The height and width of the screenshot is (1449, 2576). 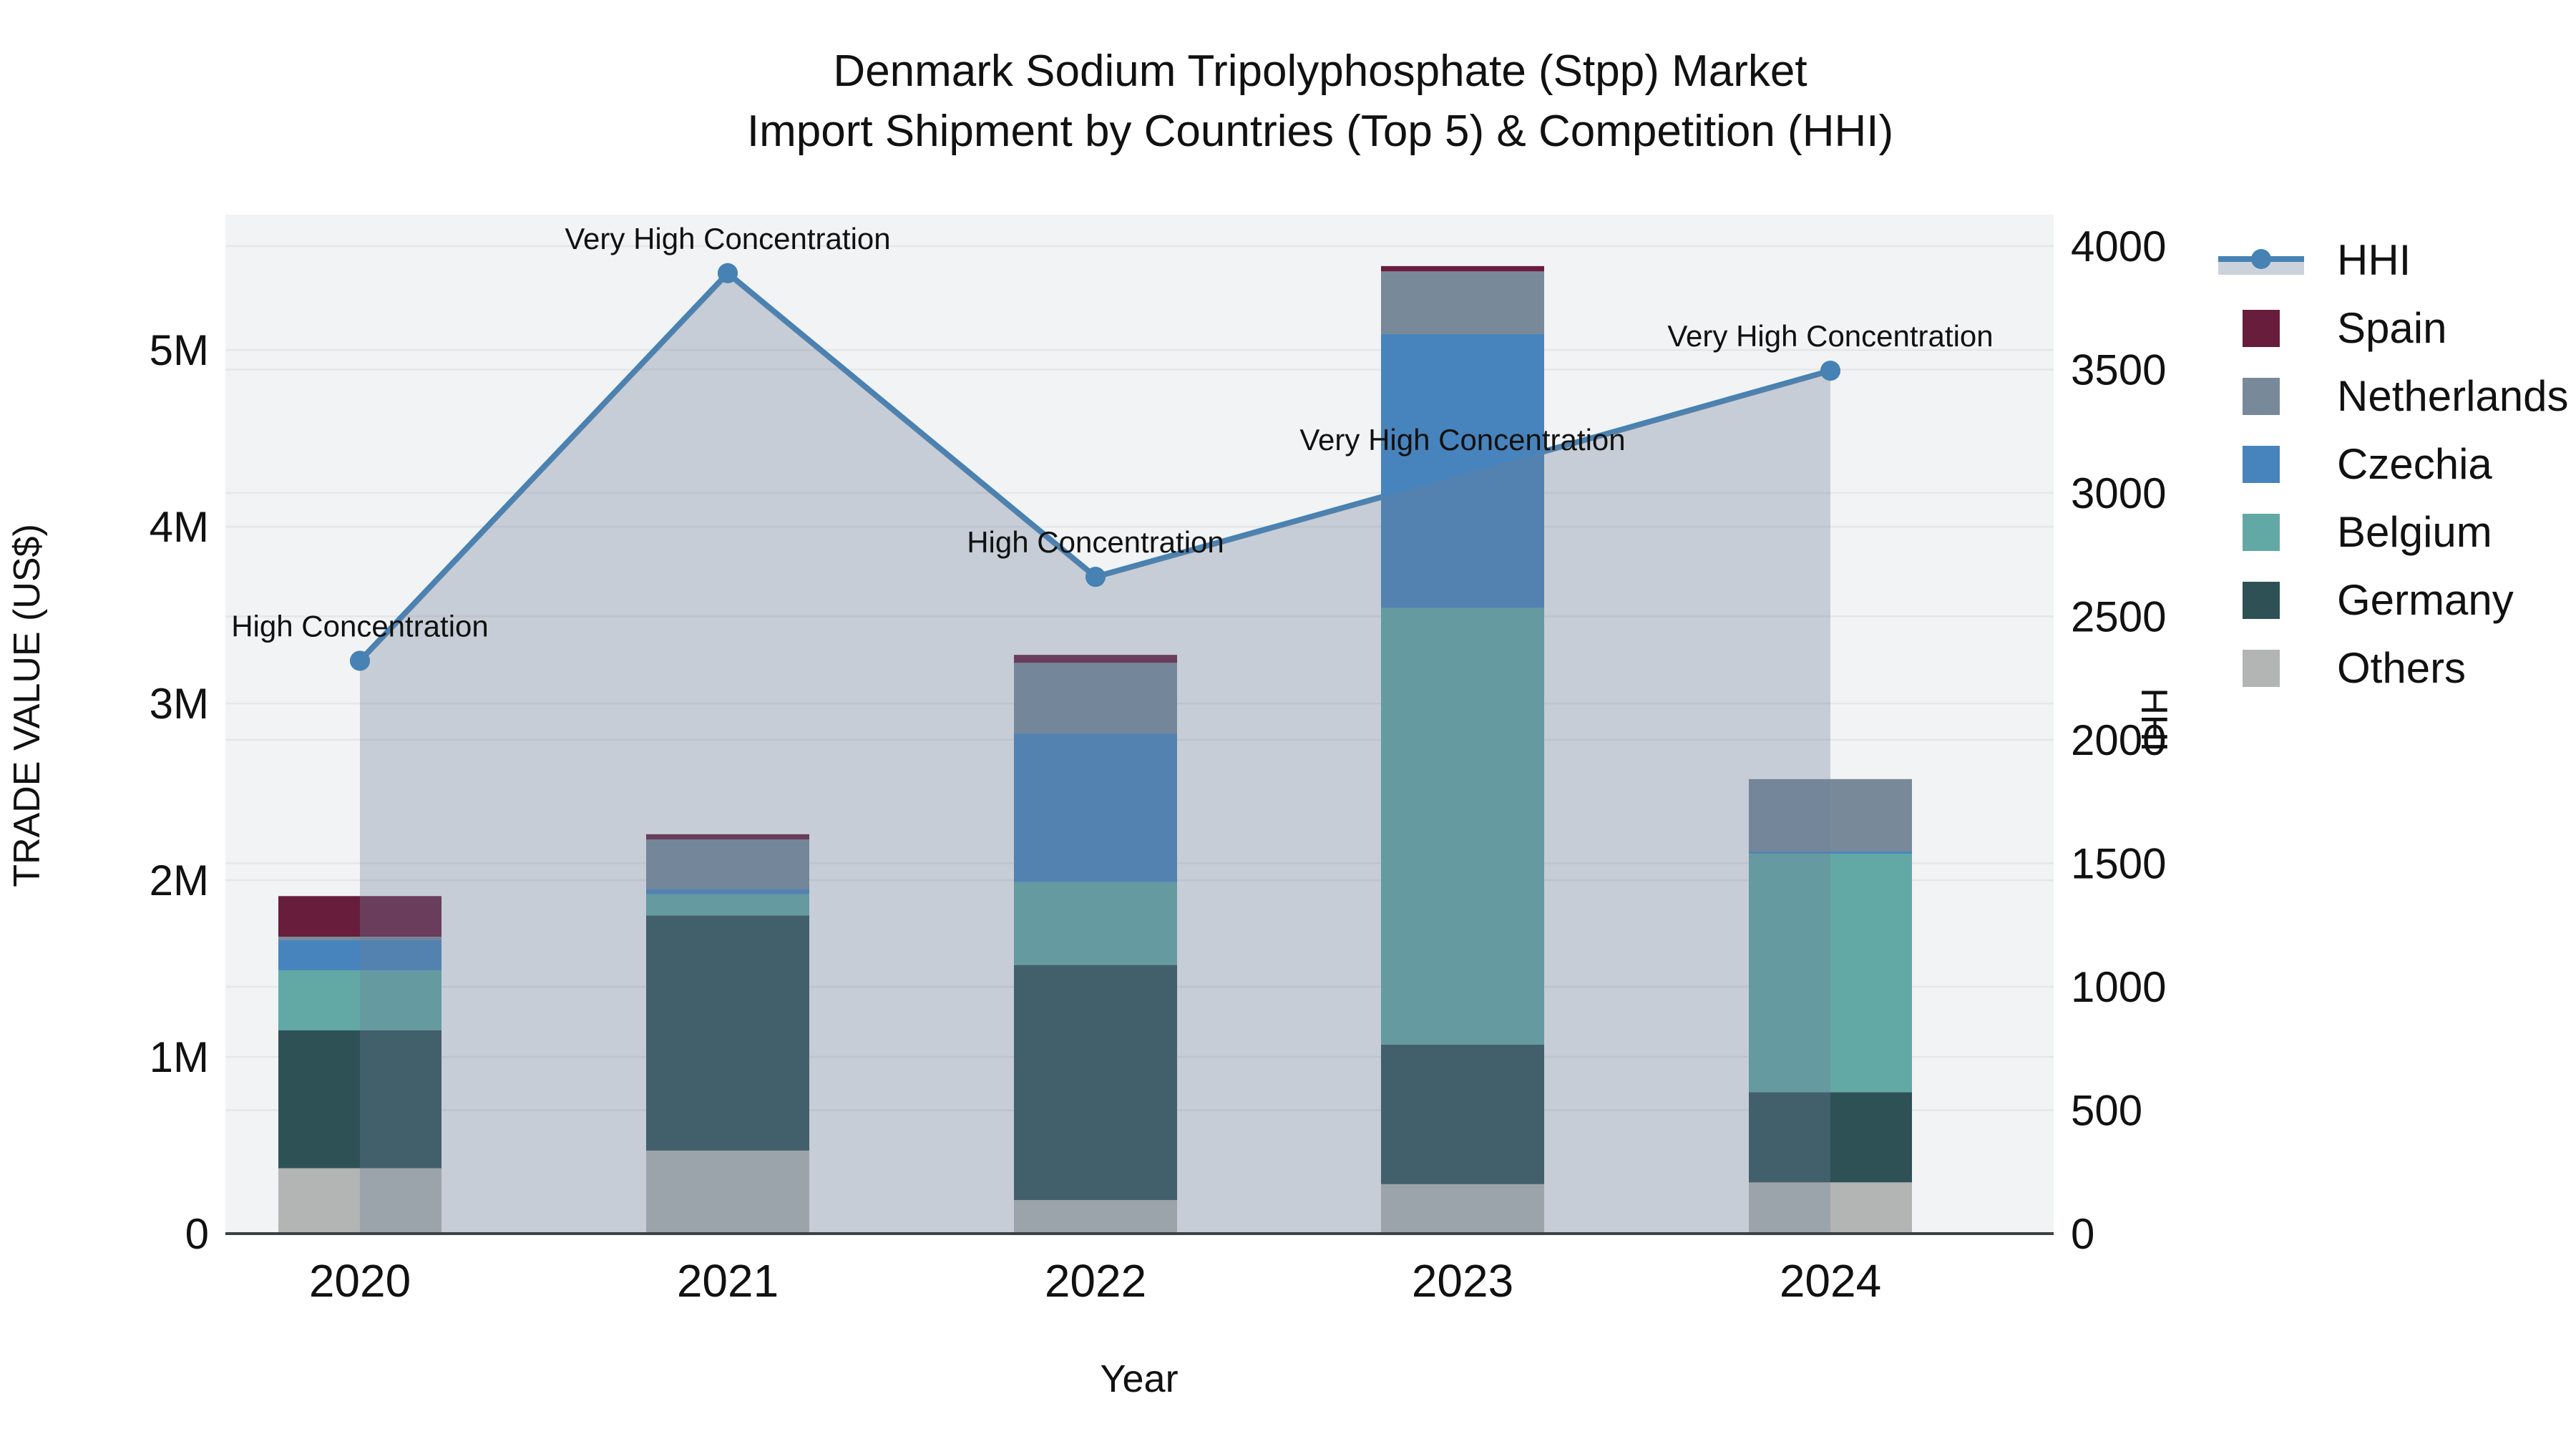 What do you see at coordinates (1095, 807) in the screenshot?
I see `bar-segment-czechia-2022` at bounding box center [1095, 807].